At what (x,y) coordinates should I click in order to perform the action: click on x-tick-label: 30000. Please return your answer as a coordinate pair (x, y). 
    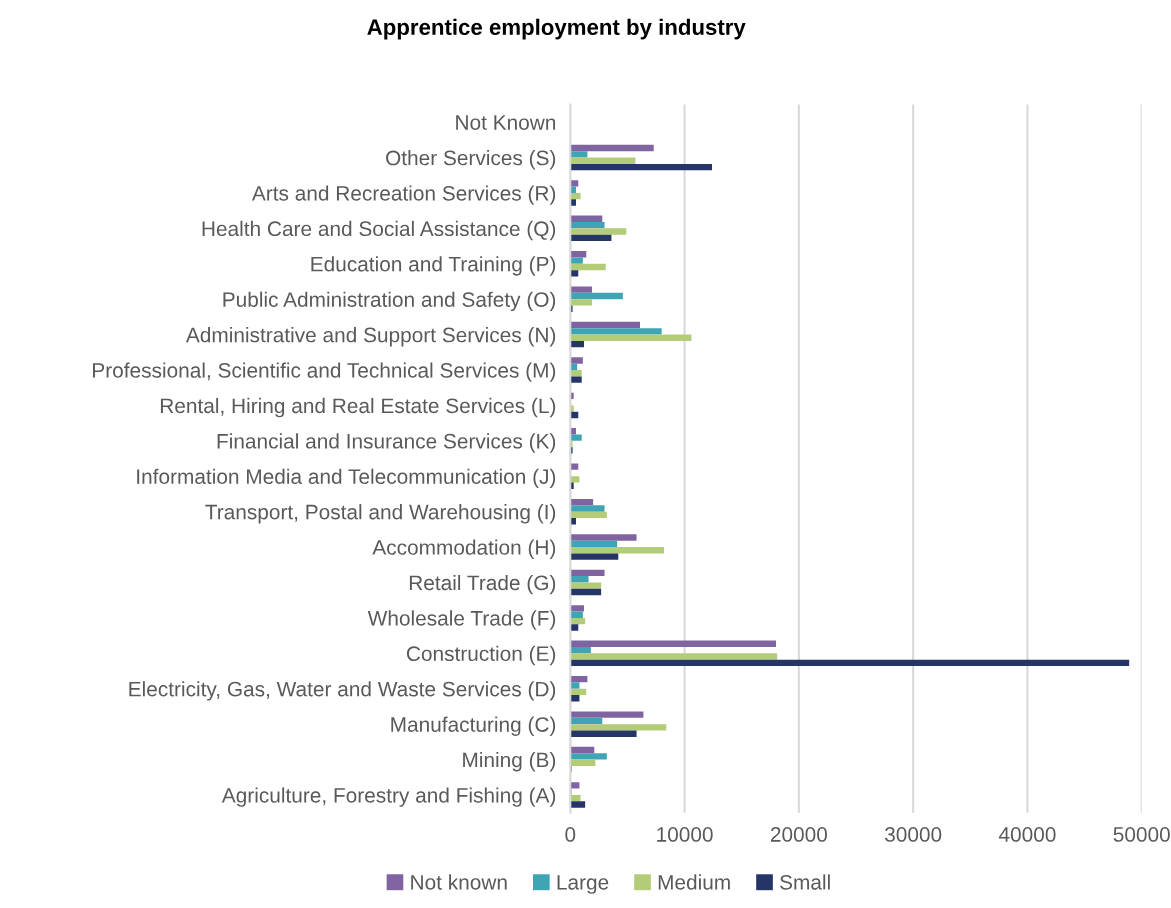
    Looking at the image, I should click on (913, 834).